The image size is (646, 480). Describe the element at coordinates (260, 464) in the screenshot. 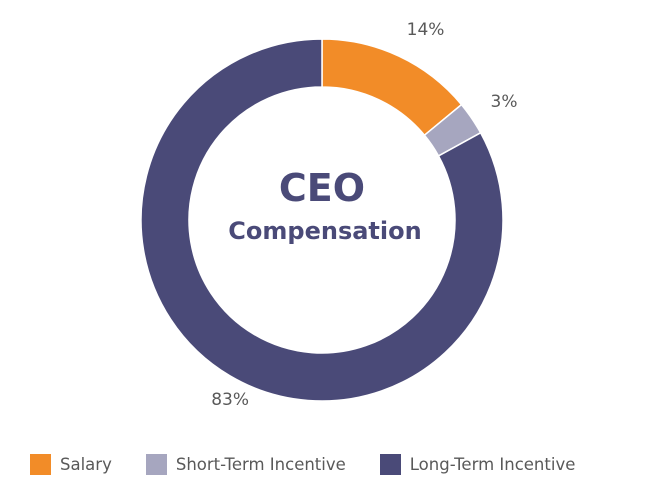

I see `legend-label-short-term-incentive: Short-Term Incentive` at that location.